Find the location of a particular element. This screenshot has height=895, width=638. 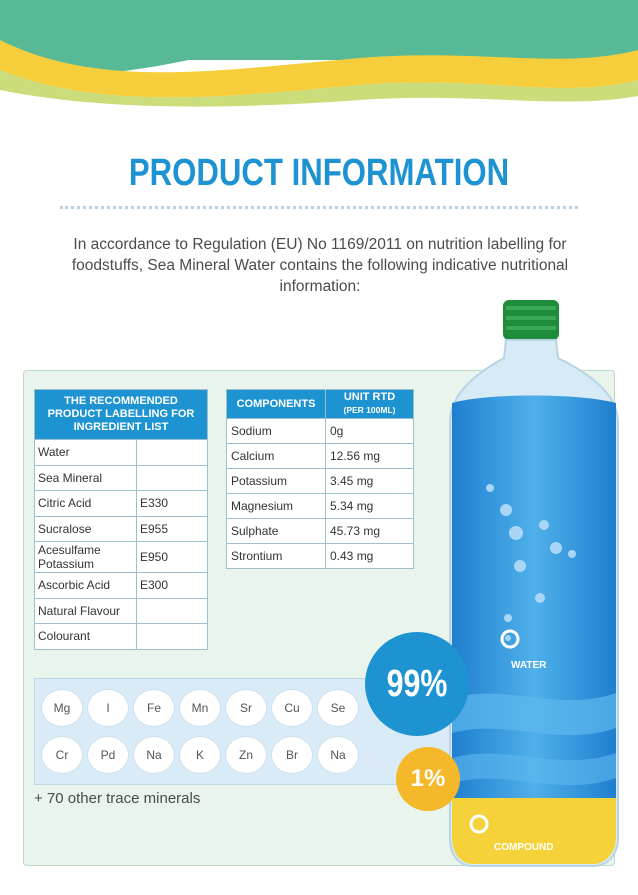

ingredient-code: E330 is located at coordinates (172, 503).